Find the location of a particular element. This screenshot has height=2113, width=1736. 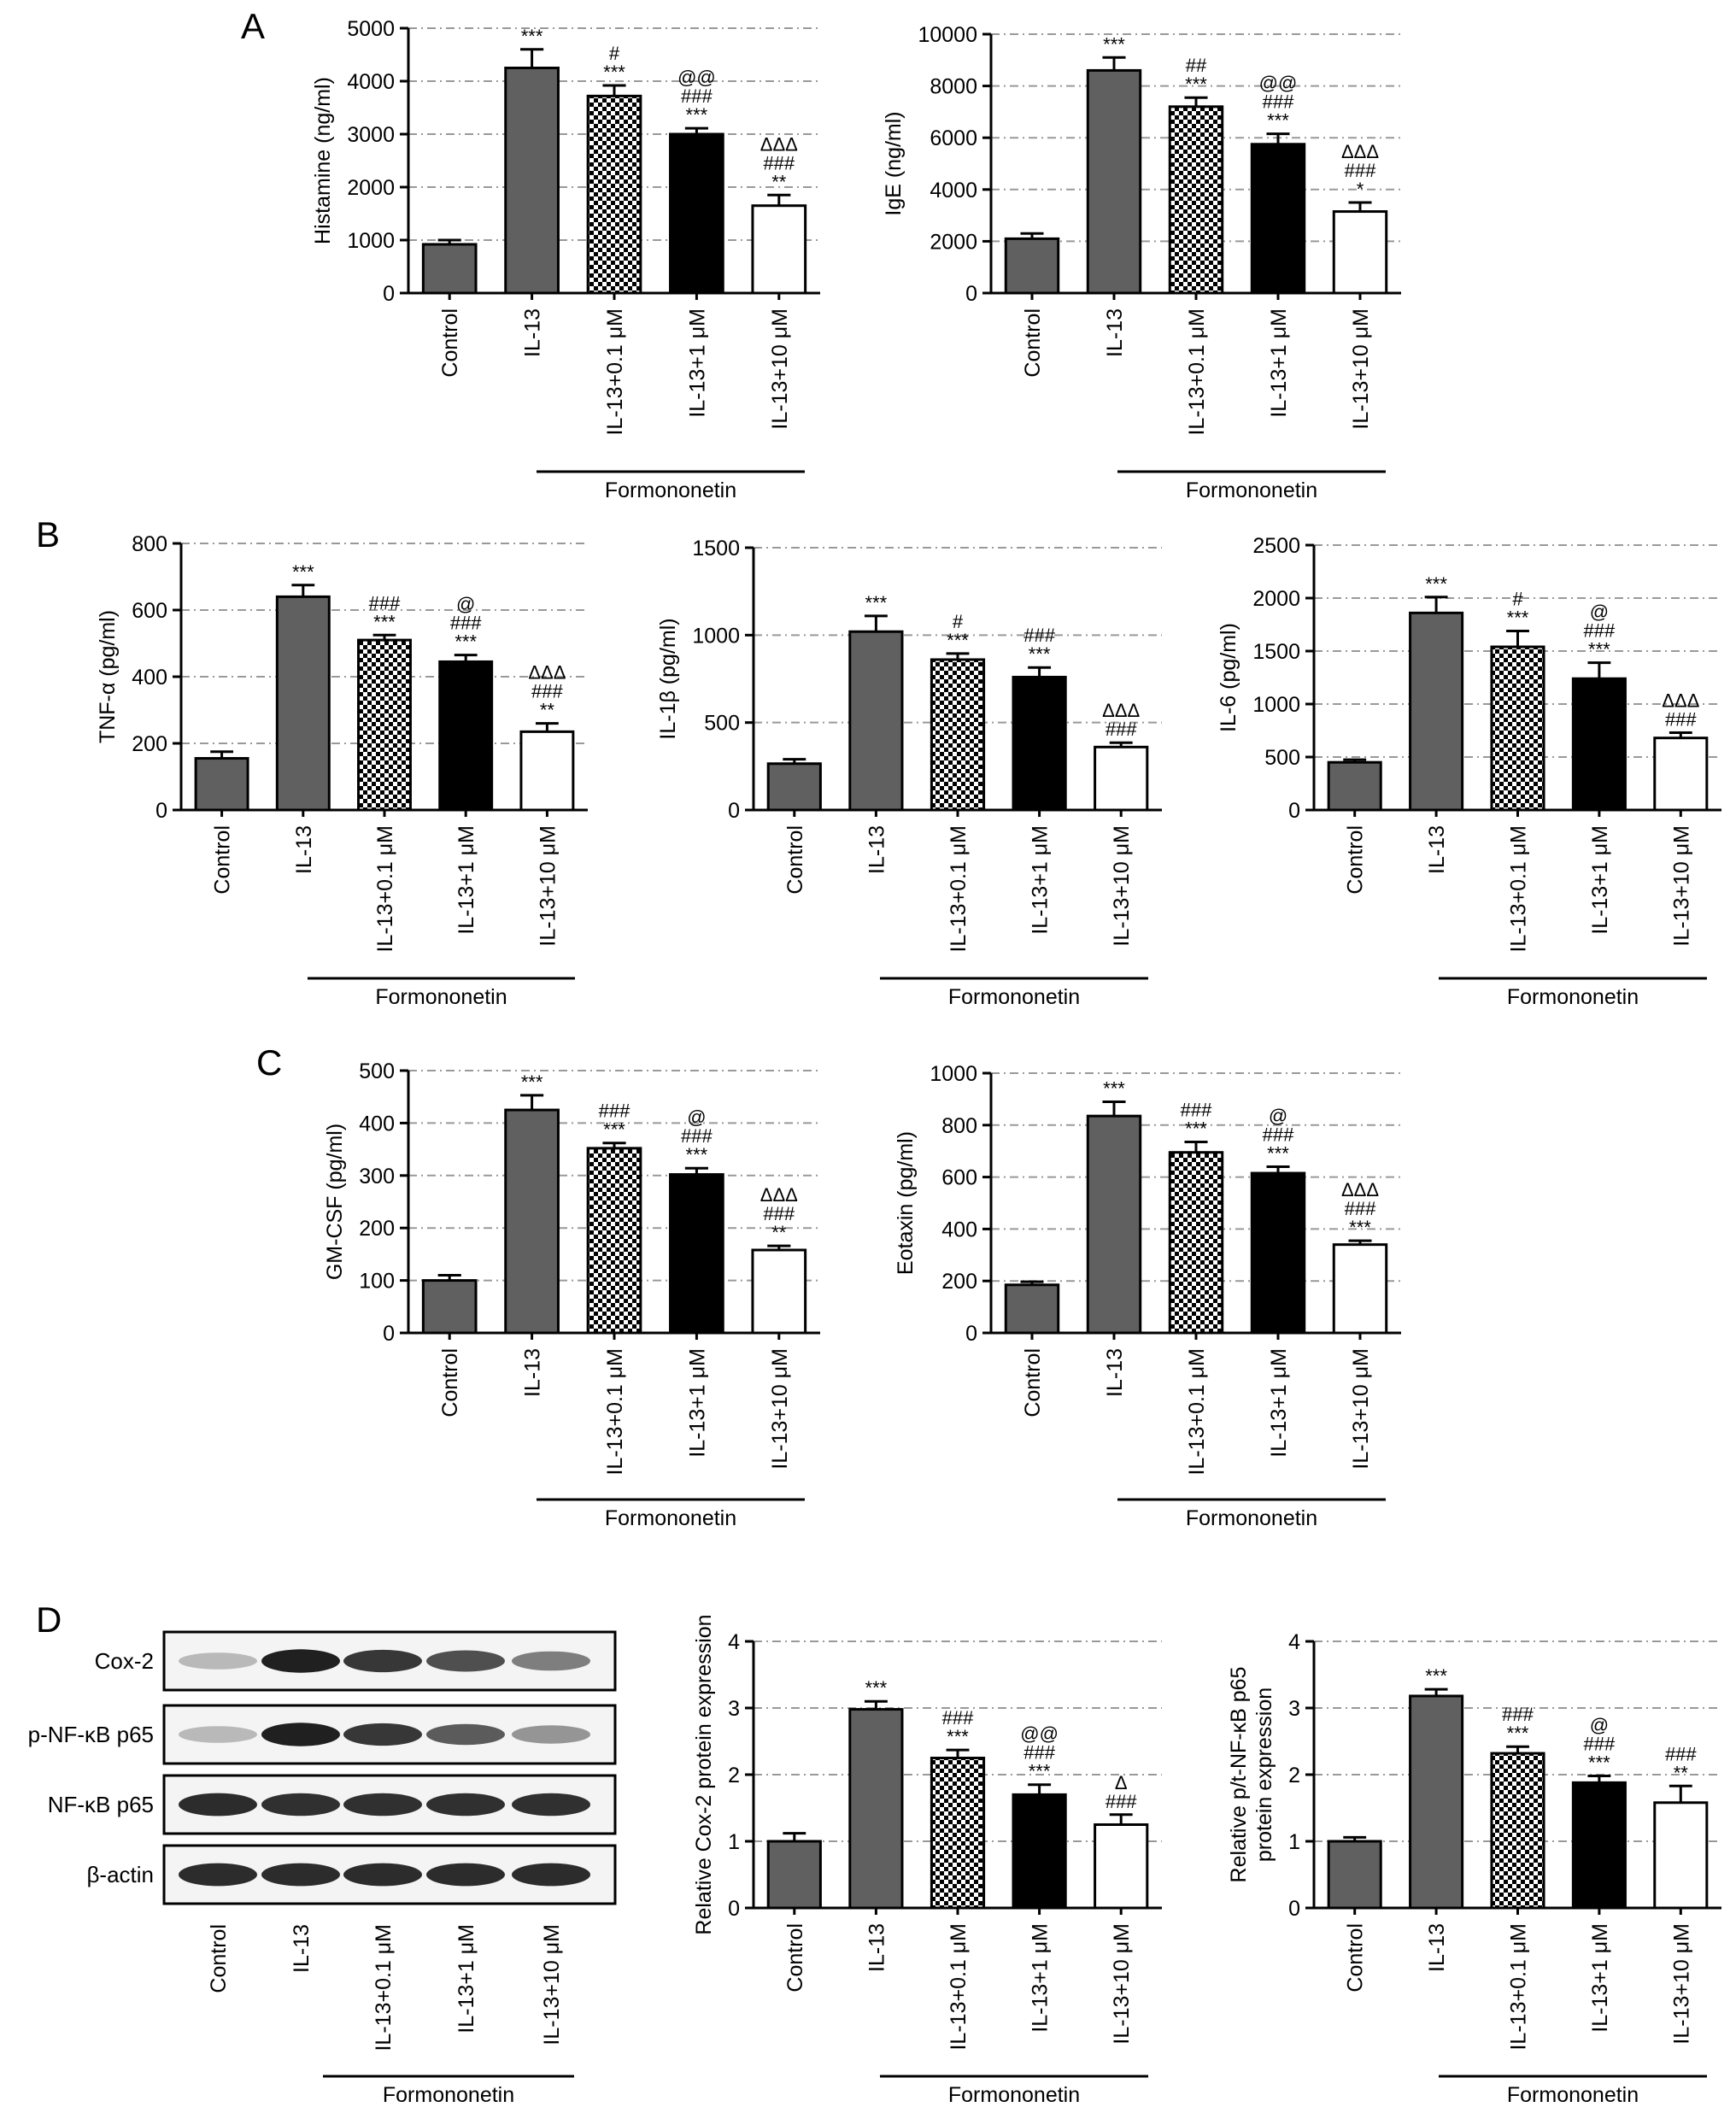

blot-row: p-NF-κB p65 is located at coordinates (322, 1735).